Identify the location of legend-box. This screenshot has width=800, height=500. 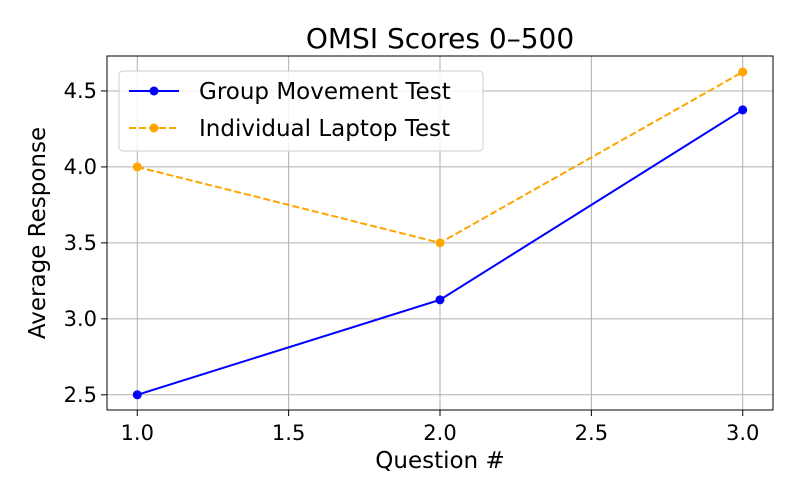
(301, 111).